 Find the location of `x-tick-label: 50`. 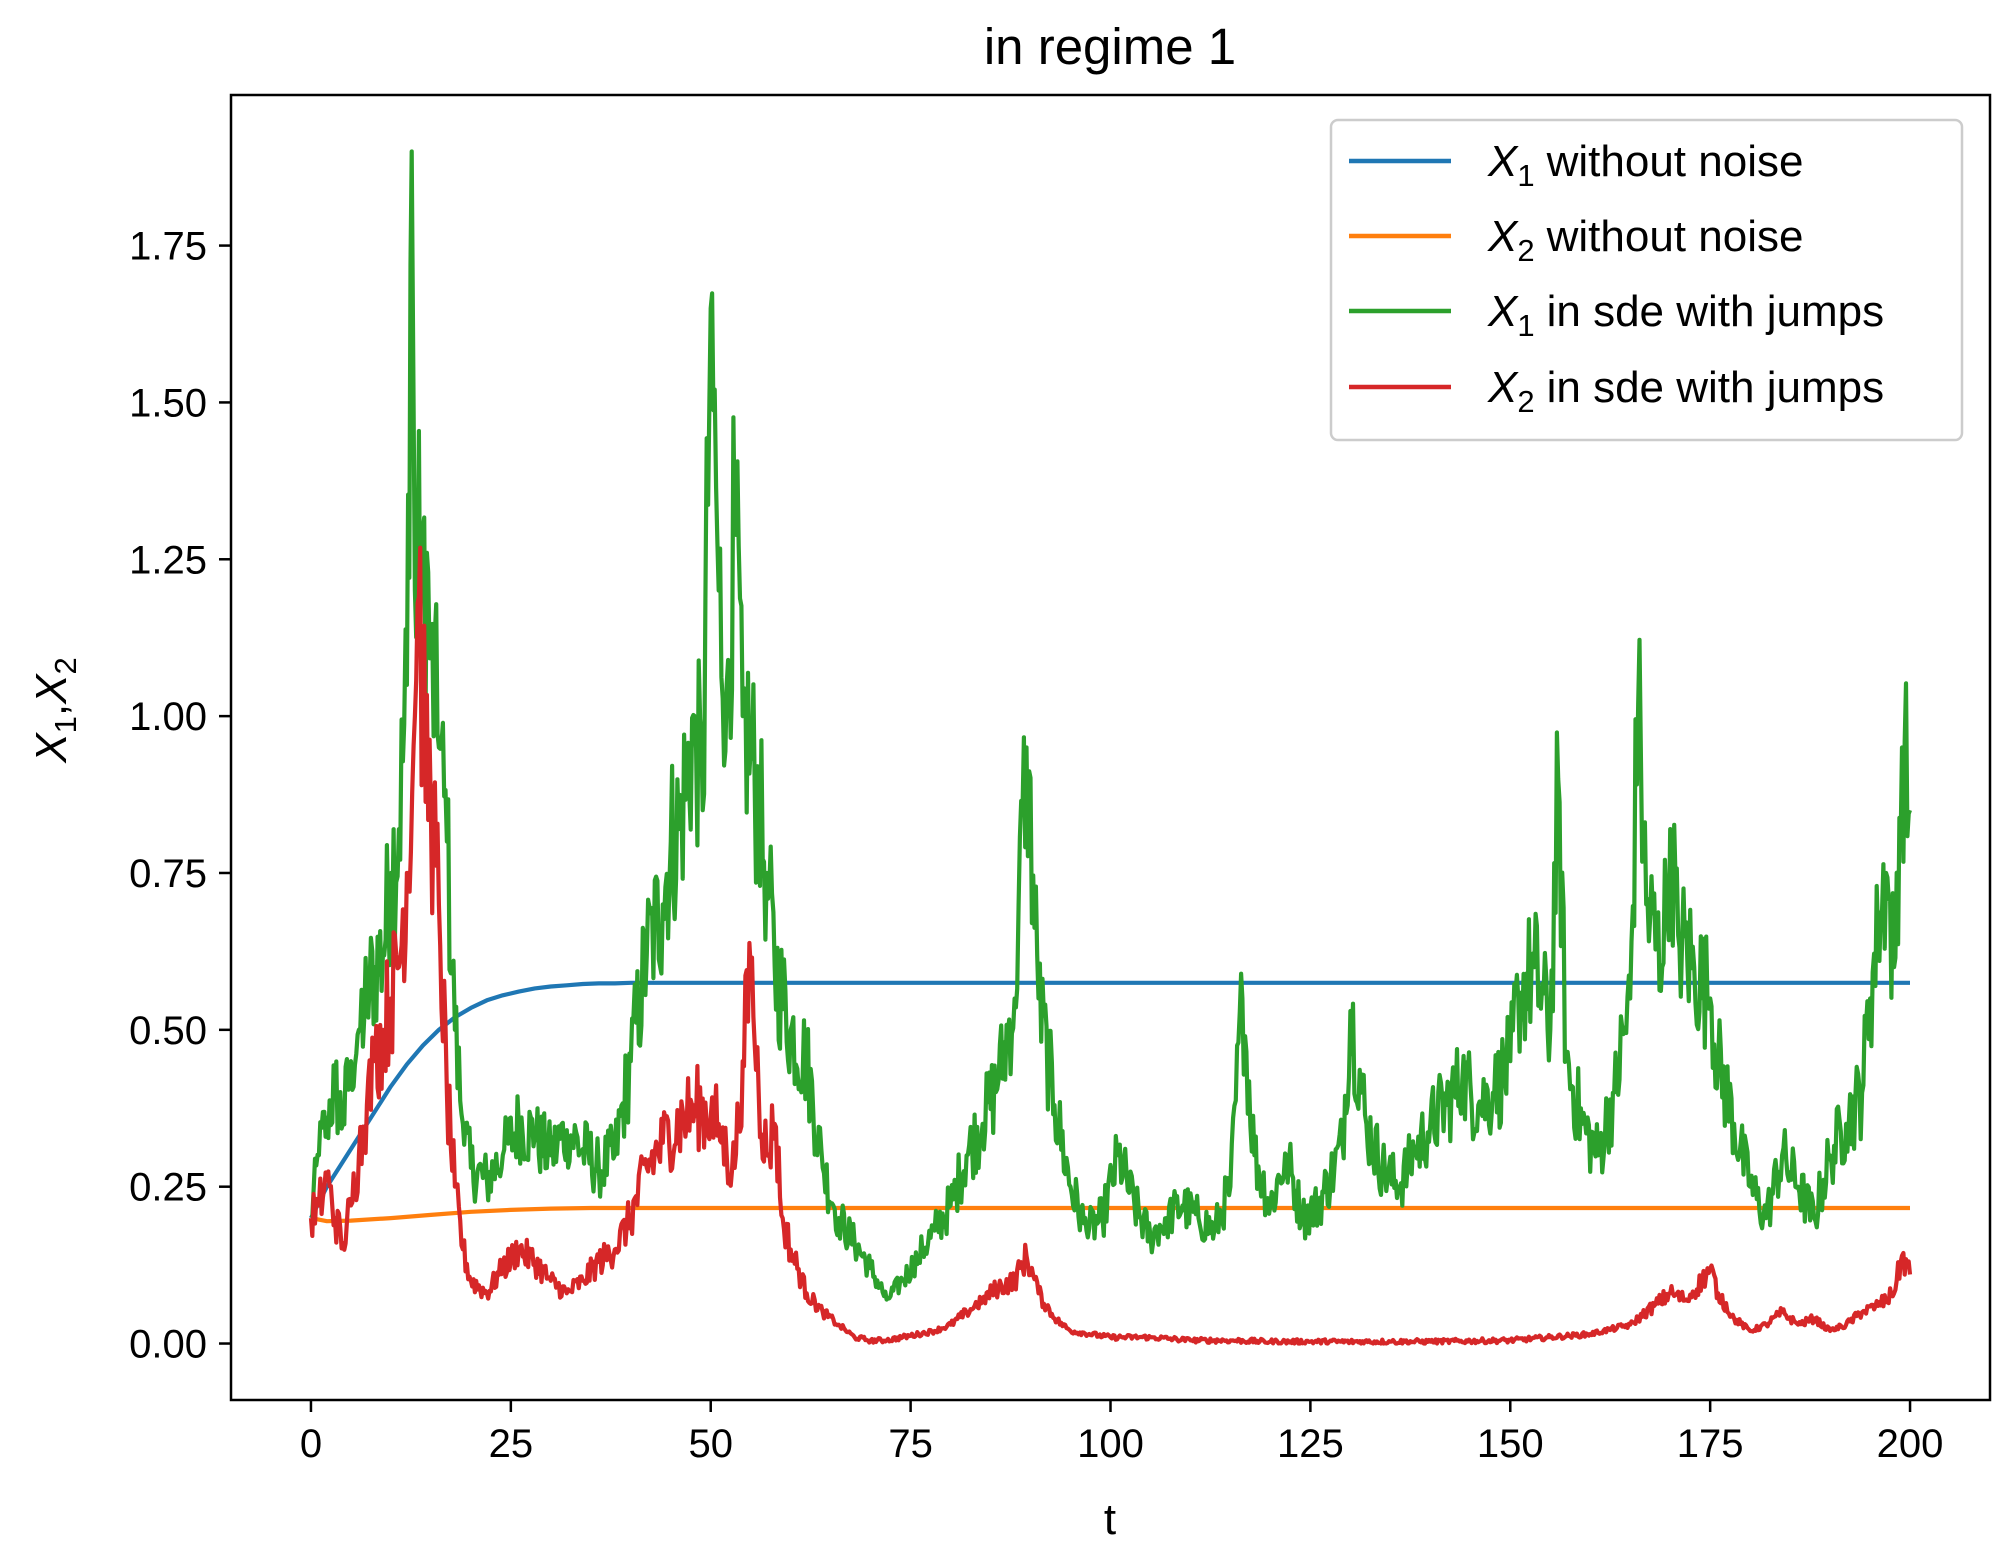

x-tick-label: 50 is located at coordinates (710, 1444).